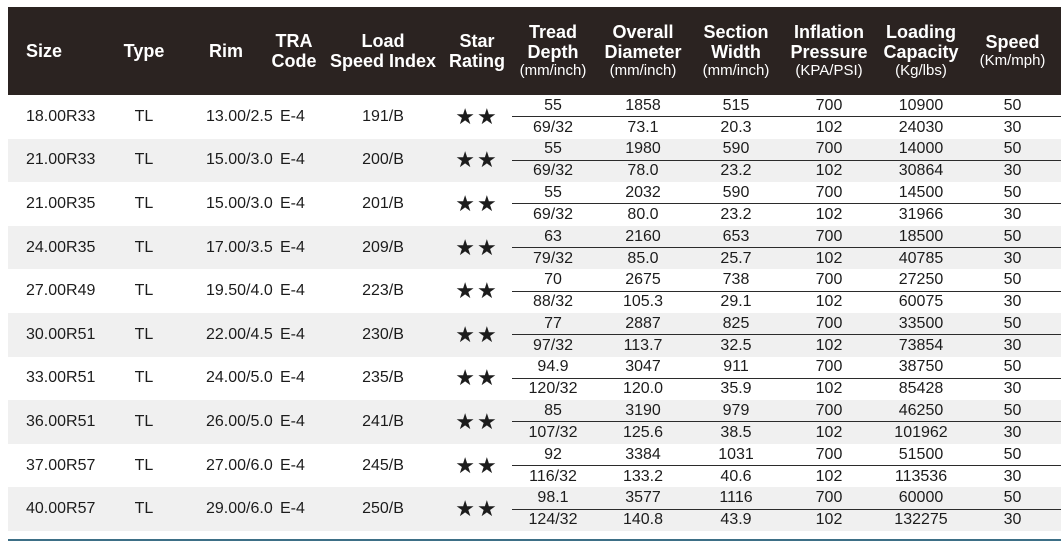 Image resolution: width=1061 pixels, height=542 pixels. What do you see at coordinates (230, 422) in the screenshot?
I see `cell-rim: 26.00/5.0` at bounding box center [230, 422].